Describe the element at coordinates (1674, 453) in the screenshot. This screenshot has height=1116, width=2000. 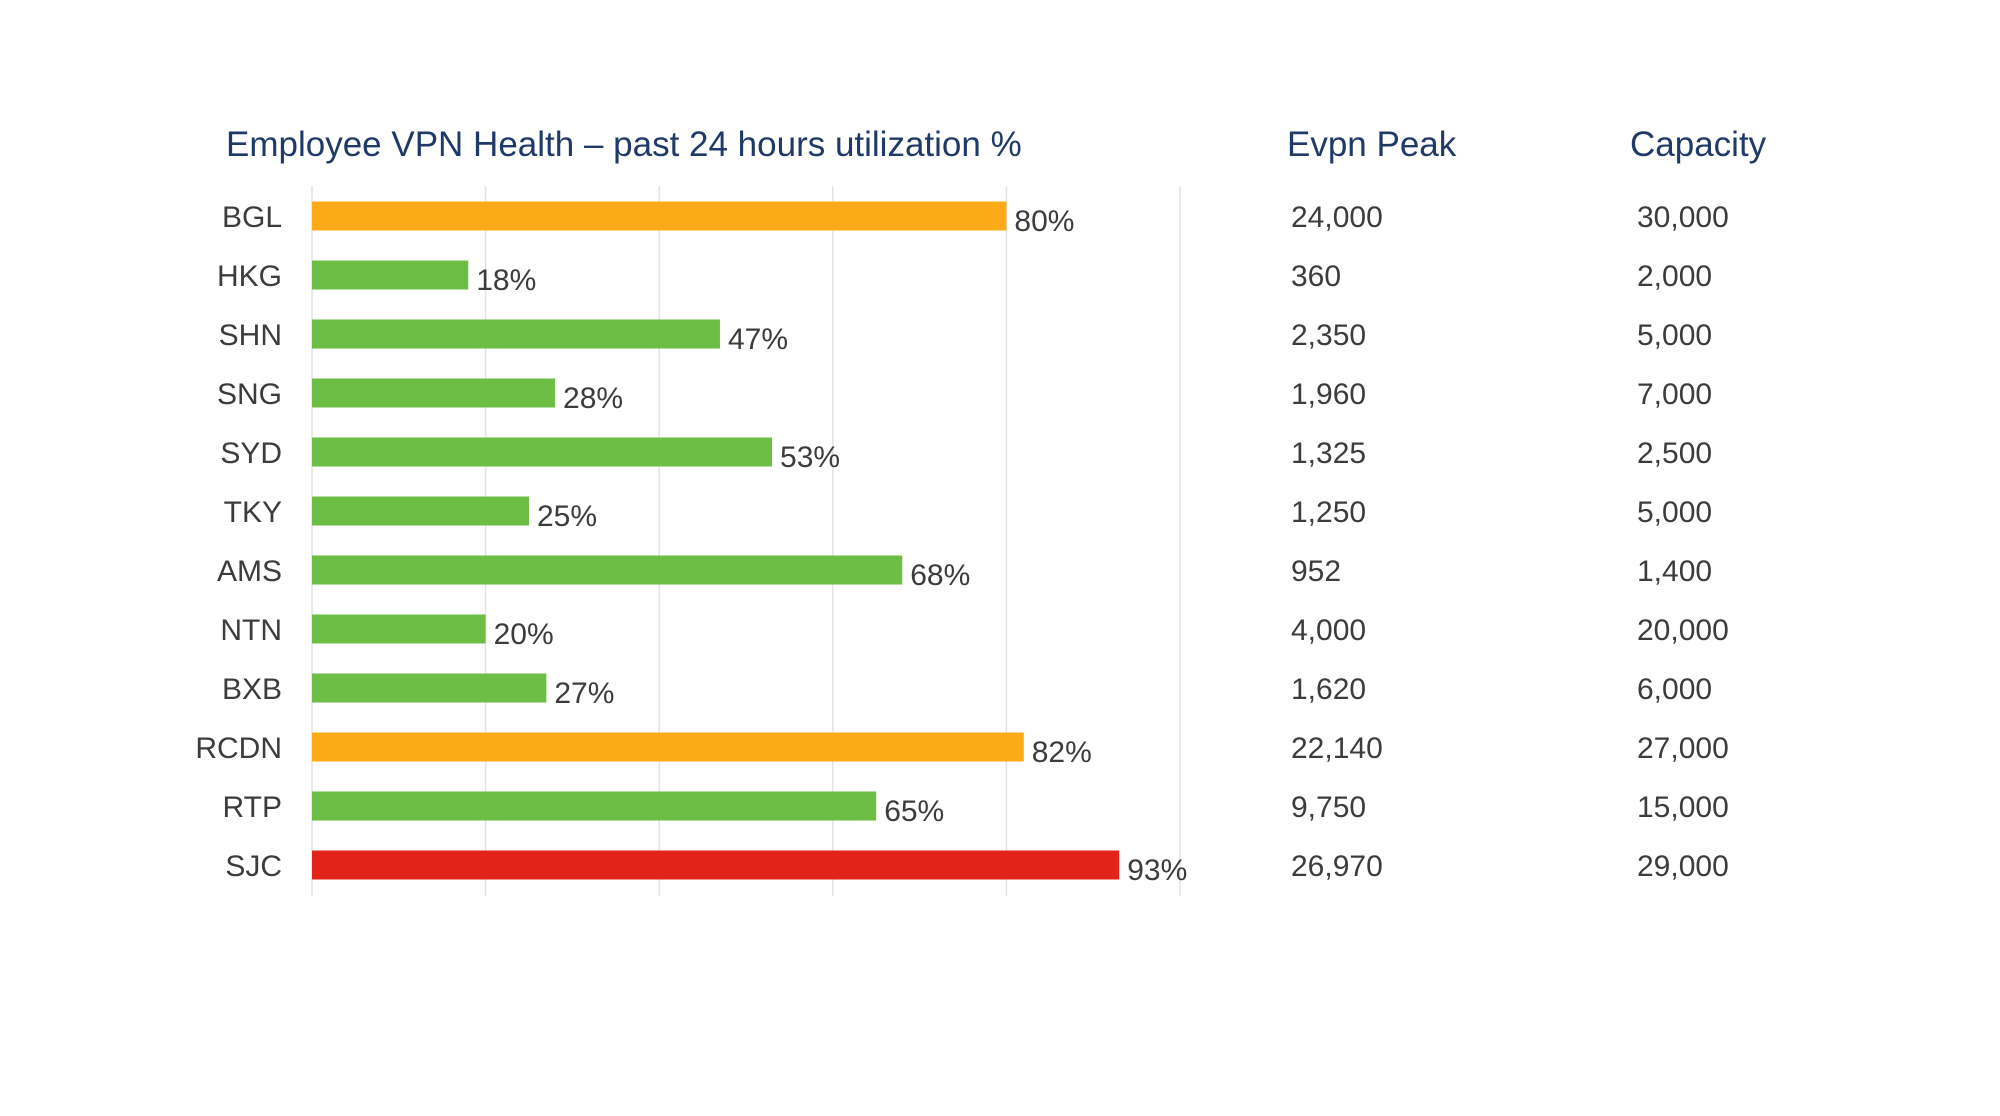
I see `capacity-cell: 2,500` at that location.